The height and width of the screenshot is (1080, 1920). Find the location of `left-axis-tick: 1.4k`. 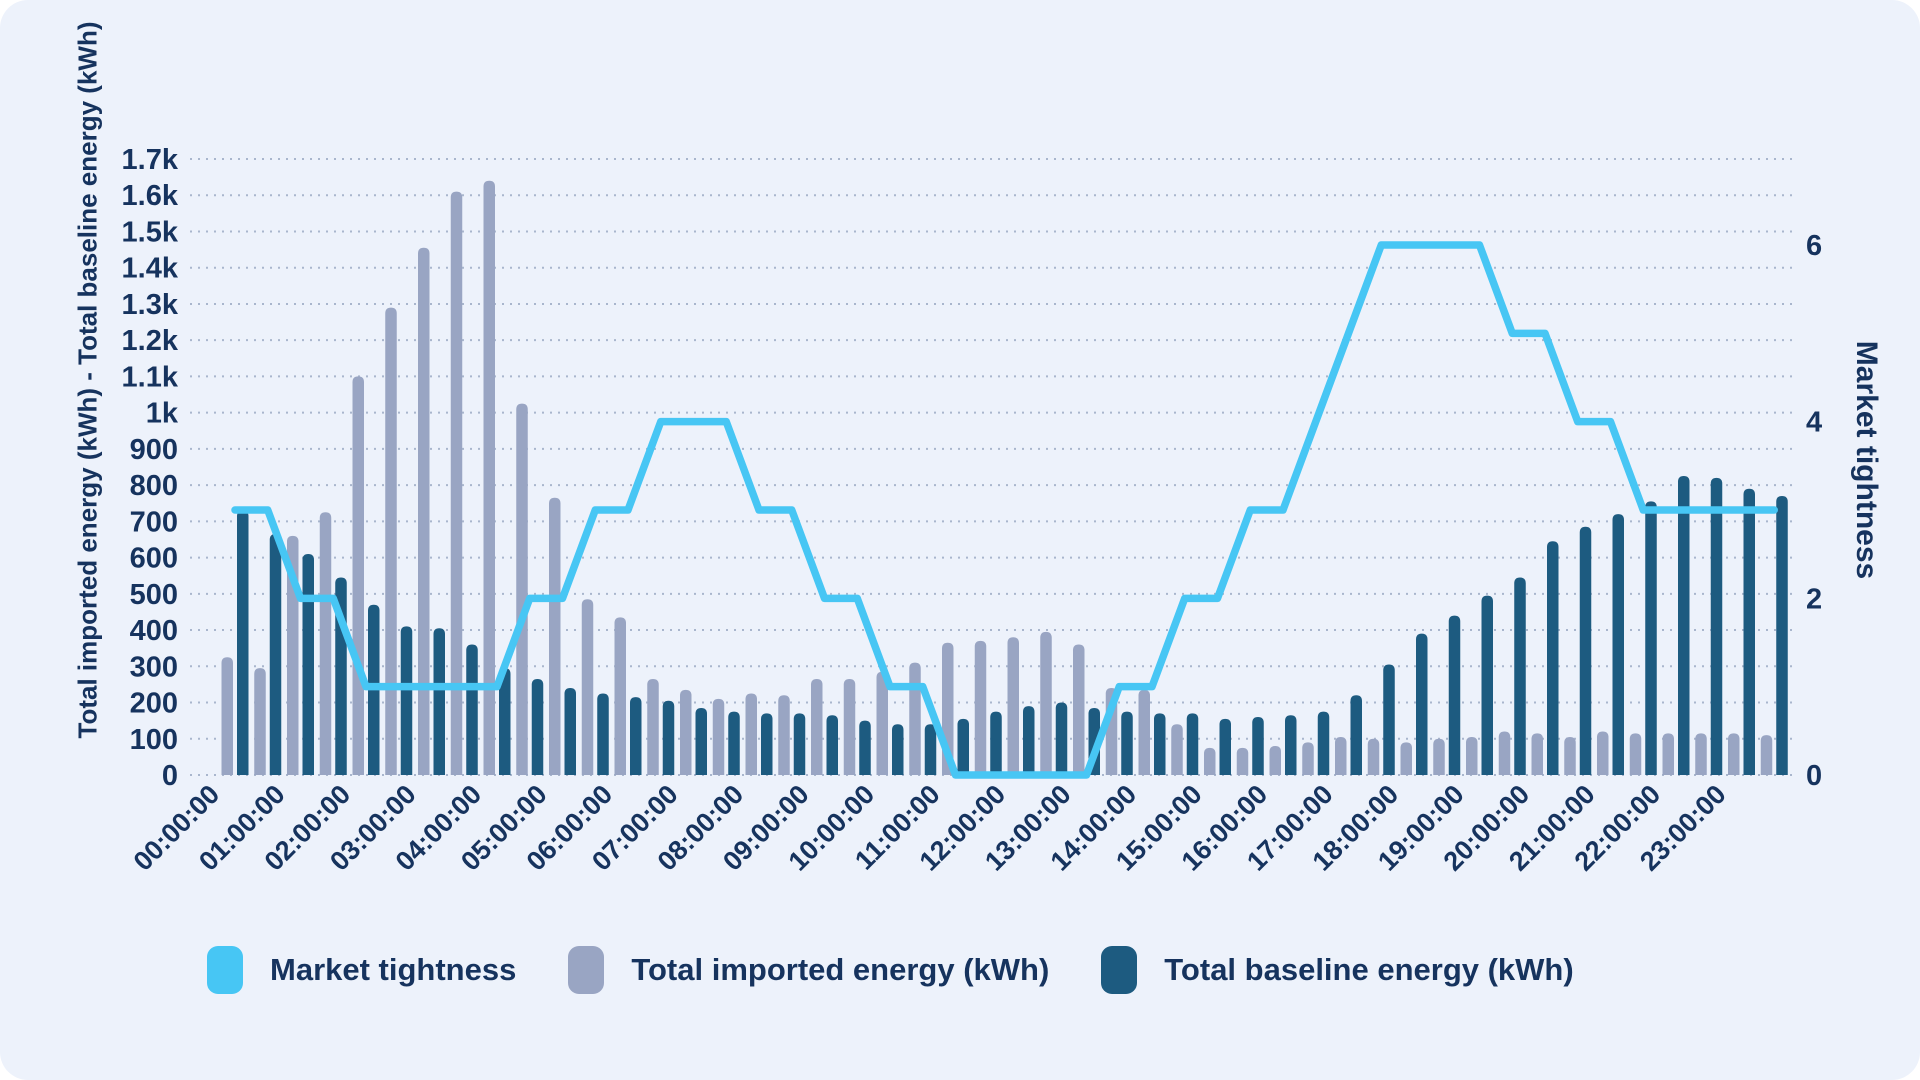

left-axis-tick: 1.4k is located at coordinates (150, 269).